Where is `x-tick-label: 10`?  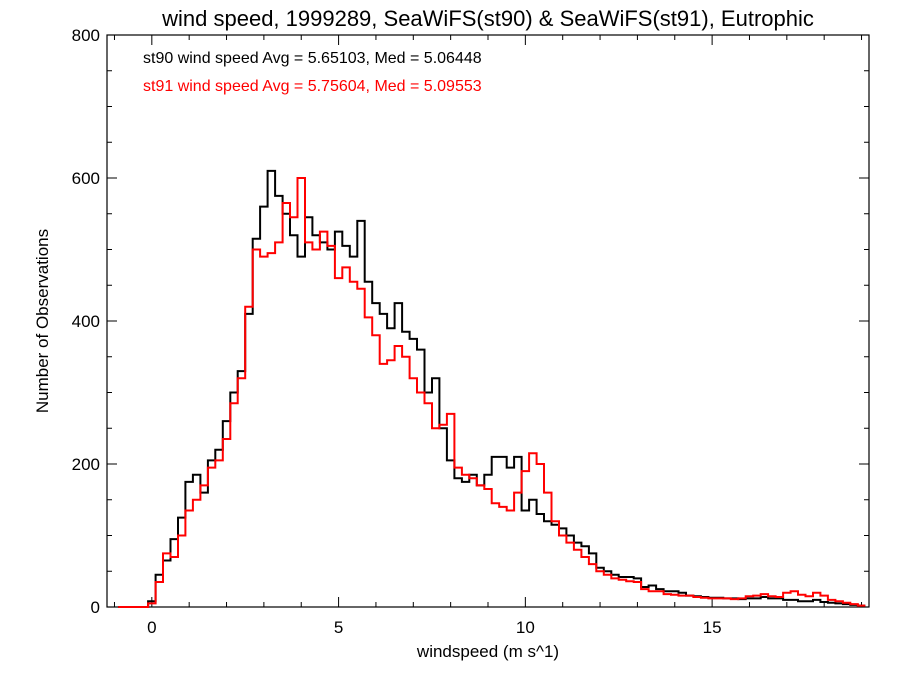
x-tick-label: 10 is located at coordinates (525, 627).